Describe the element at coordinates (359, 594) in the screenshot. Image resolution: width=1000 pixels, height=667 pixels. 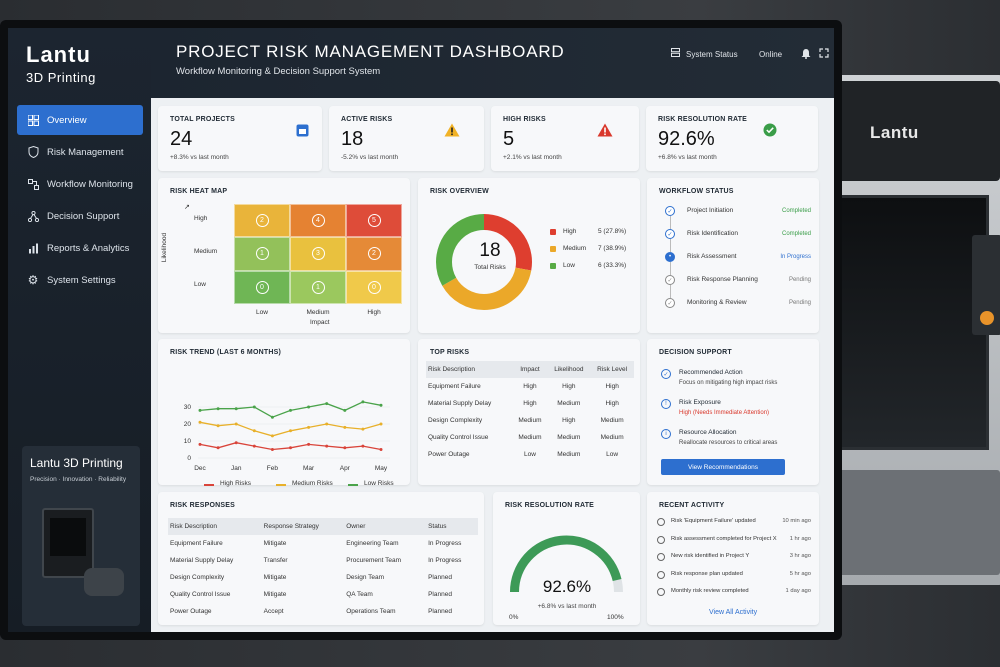
I see `table-cell: QA Team` at that location.